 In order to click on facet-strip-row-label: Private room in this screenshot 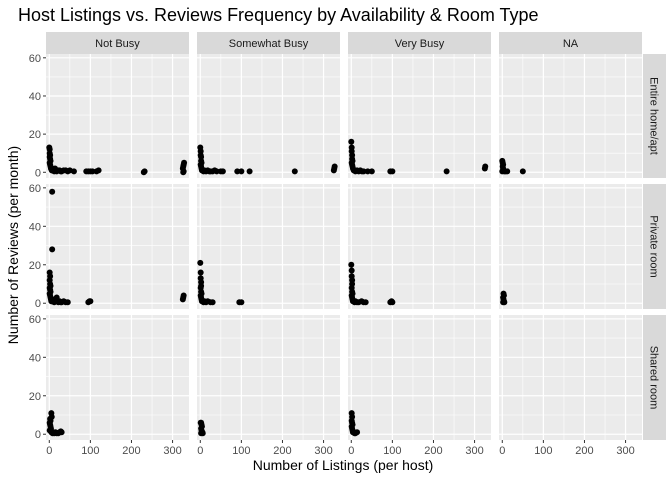, I will do `click(654, 246)`.